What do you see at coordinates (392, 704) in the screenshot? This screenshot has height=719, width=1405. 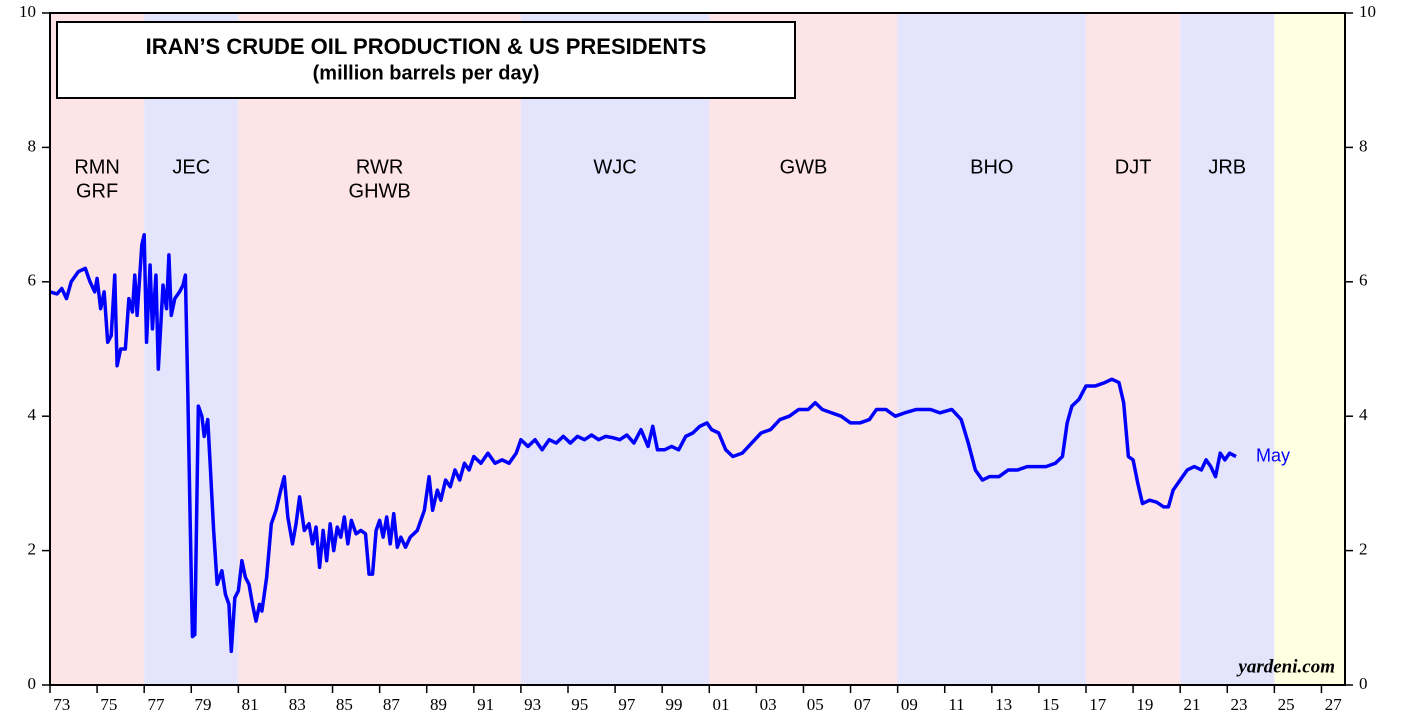 I see `x-tick-label: 87` at bounding box center [392, 704].